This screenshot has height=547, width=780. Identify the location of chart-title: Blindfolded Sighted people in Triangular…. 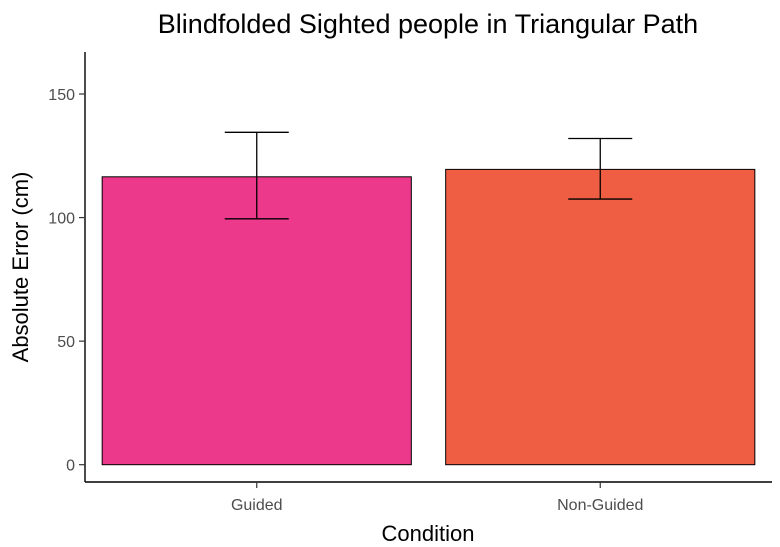
(428, 24).